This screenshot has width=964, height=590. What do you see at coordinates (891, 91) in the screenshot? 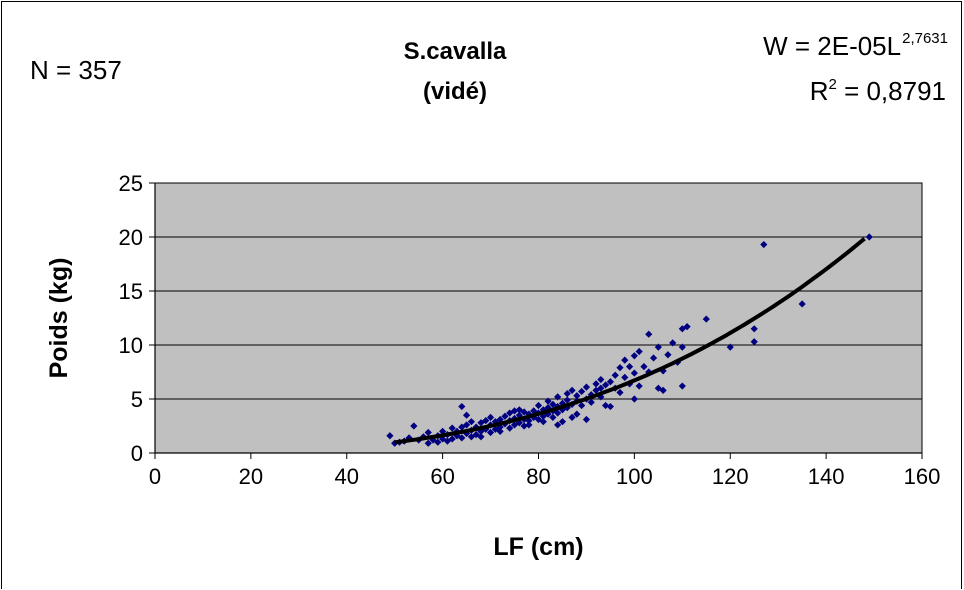
I see `r-squared-value: = 0,8791` at bounding box center [891, 91].